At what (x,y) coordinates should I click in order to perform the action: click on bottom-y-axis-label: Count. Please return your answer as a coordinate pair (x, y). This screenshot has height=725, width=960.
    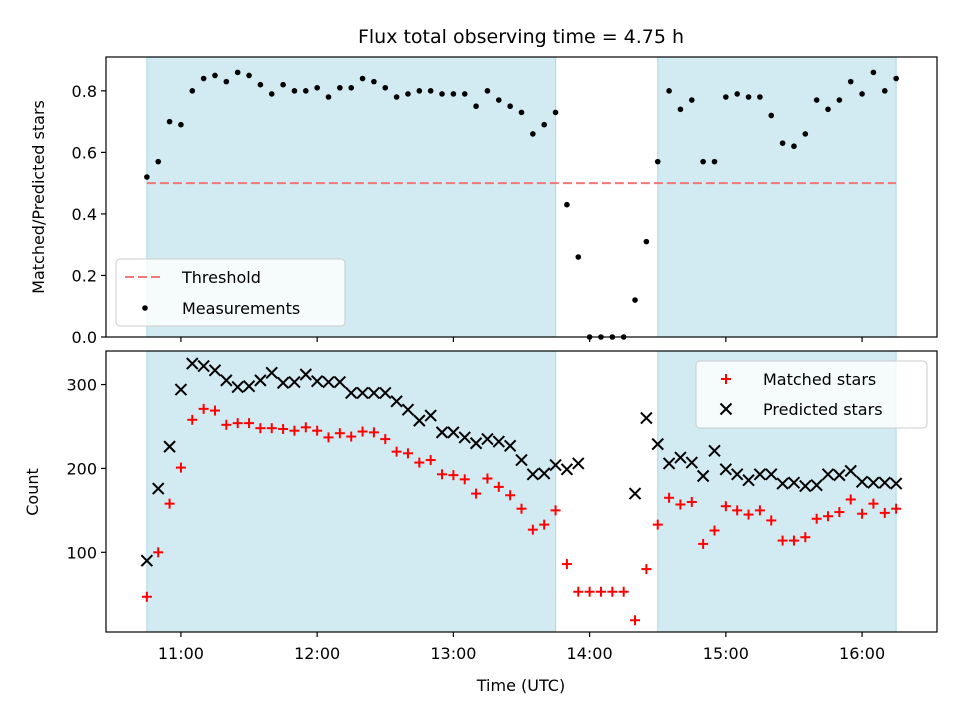
    Looking at the image, I should click on (32, 492).